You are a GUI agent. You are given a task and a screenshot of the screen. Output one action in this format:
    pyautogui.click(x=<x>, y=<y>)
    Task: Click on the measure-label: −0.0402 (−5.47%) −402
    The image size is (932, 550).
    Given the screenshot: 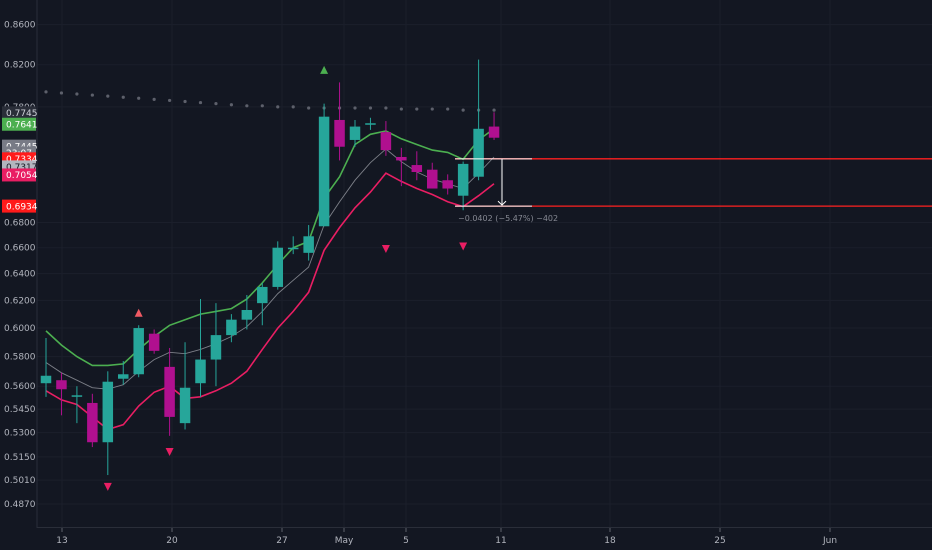 What is the action you would take?
    pyautogui.click(x=508, y=218)
    